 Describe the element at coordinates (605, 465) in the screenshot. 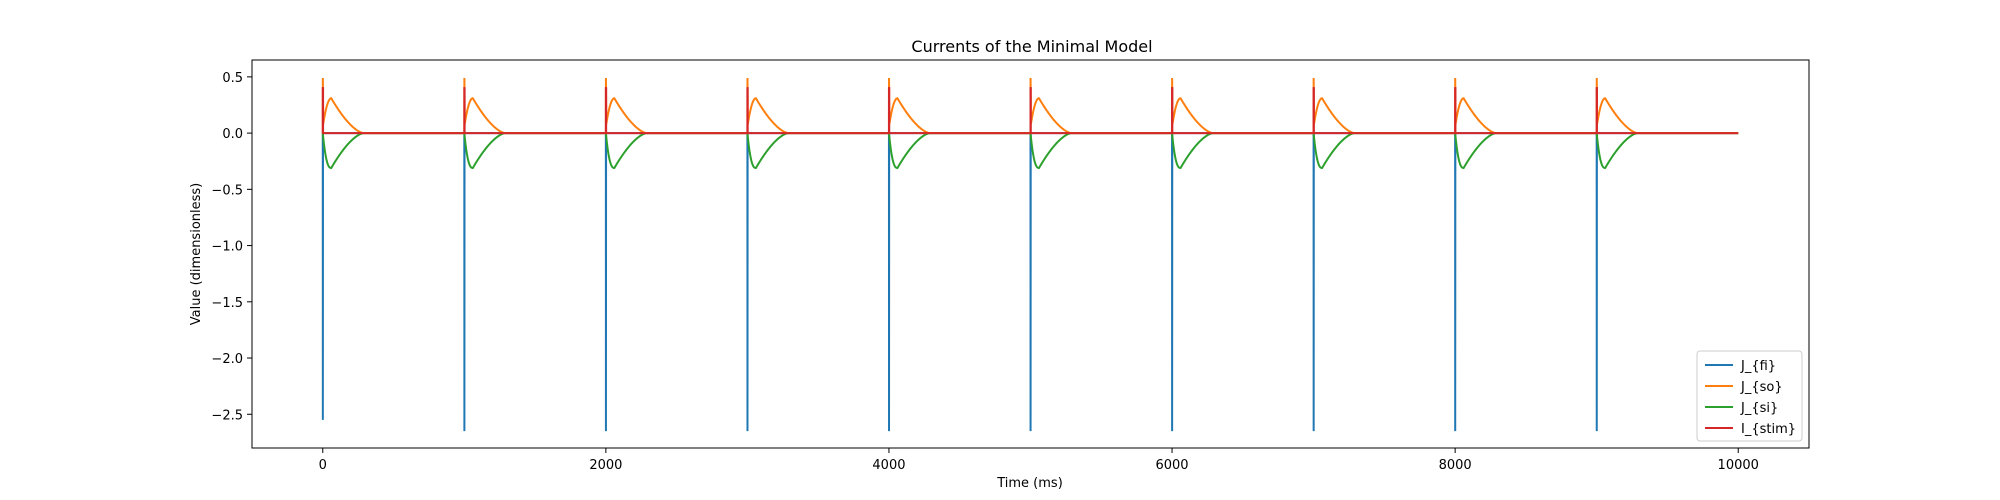

I see `x-tick-label: 2000` at that location.